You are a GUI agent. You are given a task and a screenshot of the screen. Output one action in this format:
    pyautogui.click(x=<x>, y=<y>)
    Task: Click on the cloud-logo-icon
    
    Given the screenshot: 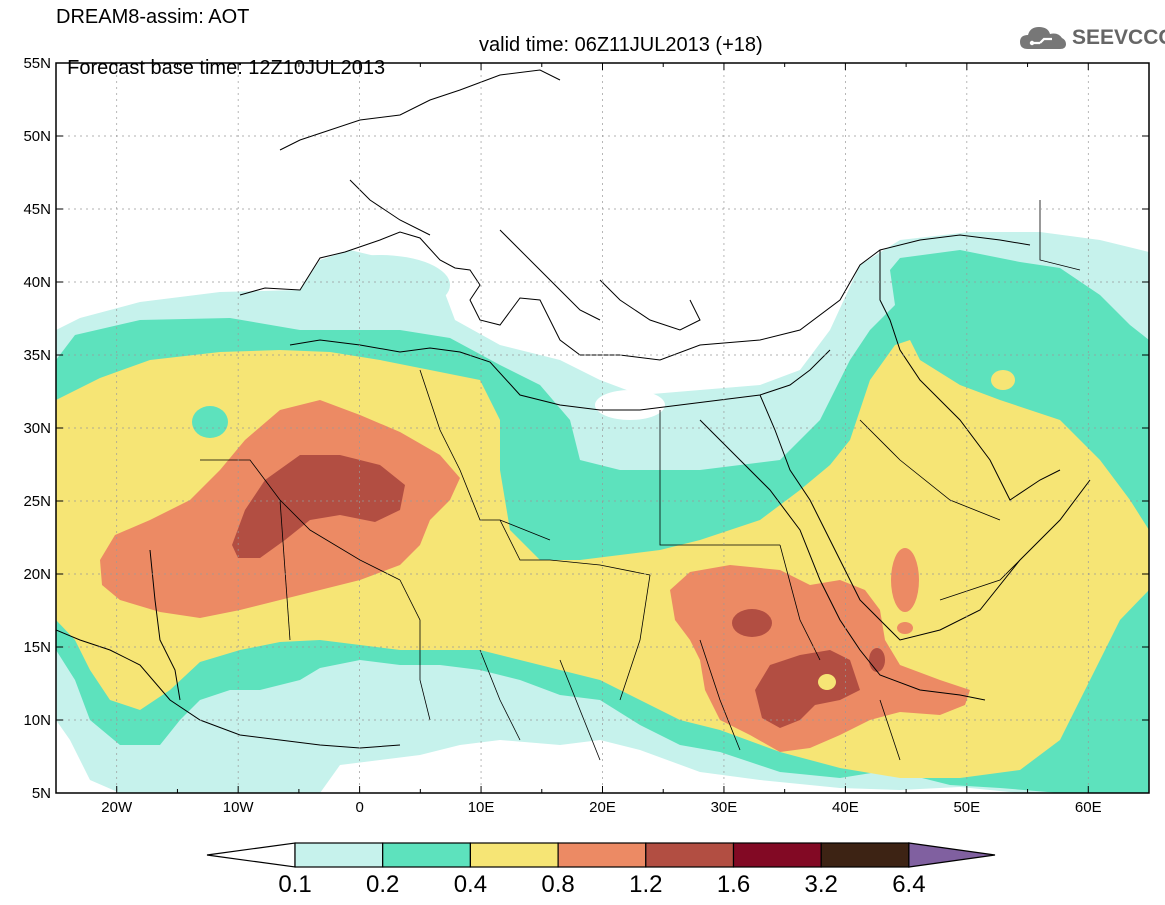 What is the action you would take?
    pyautogui.click(x=1043, y=38)
    